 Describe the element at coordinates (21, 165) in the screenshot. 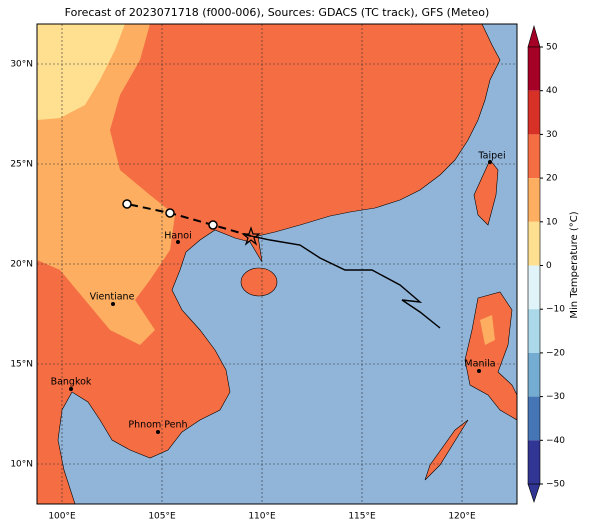

I see `lat-label: 25°N` at that location.